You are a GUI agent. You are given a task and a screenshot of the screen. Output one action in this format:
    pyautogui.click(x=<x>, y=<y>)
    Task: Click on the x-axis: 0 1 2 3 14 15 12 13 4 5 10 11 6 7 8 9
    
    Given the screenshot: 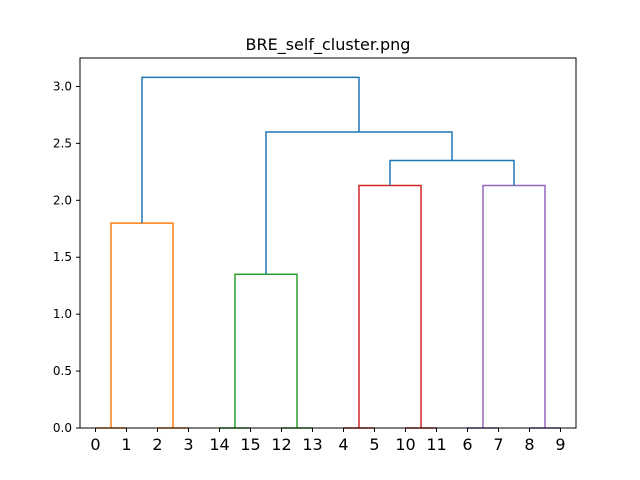 What is the action you would take?
    pyautogui.click(x=328, y=441)
    